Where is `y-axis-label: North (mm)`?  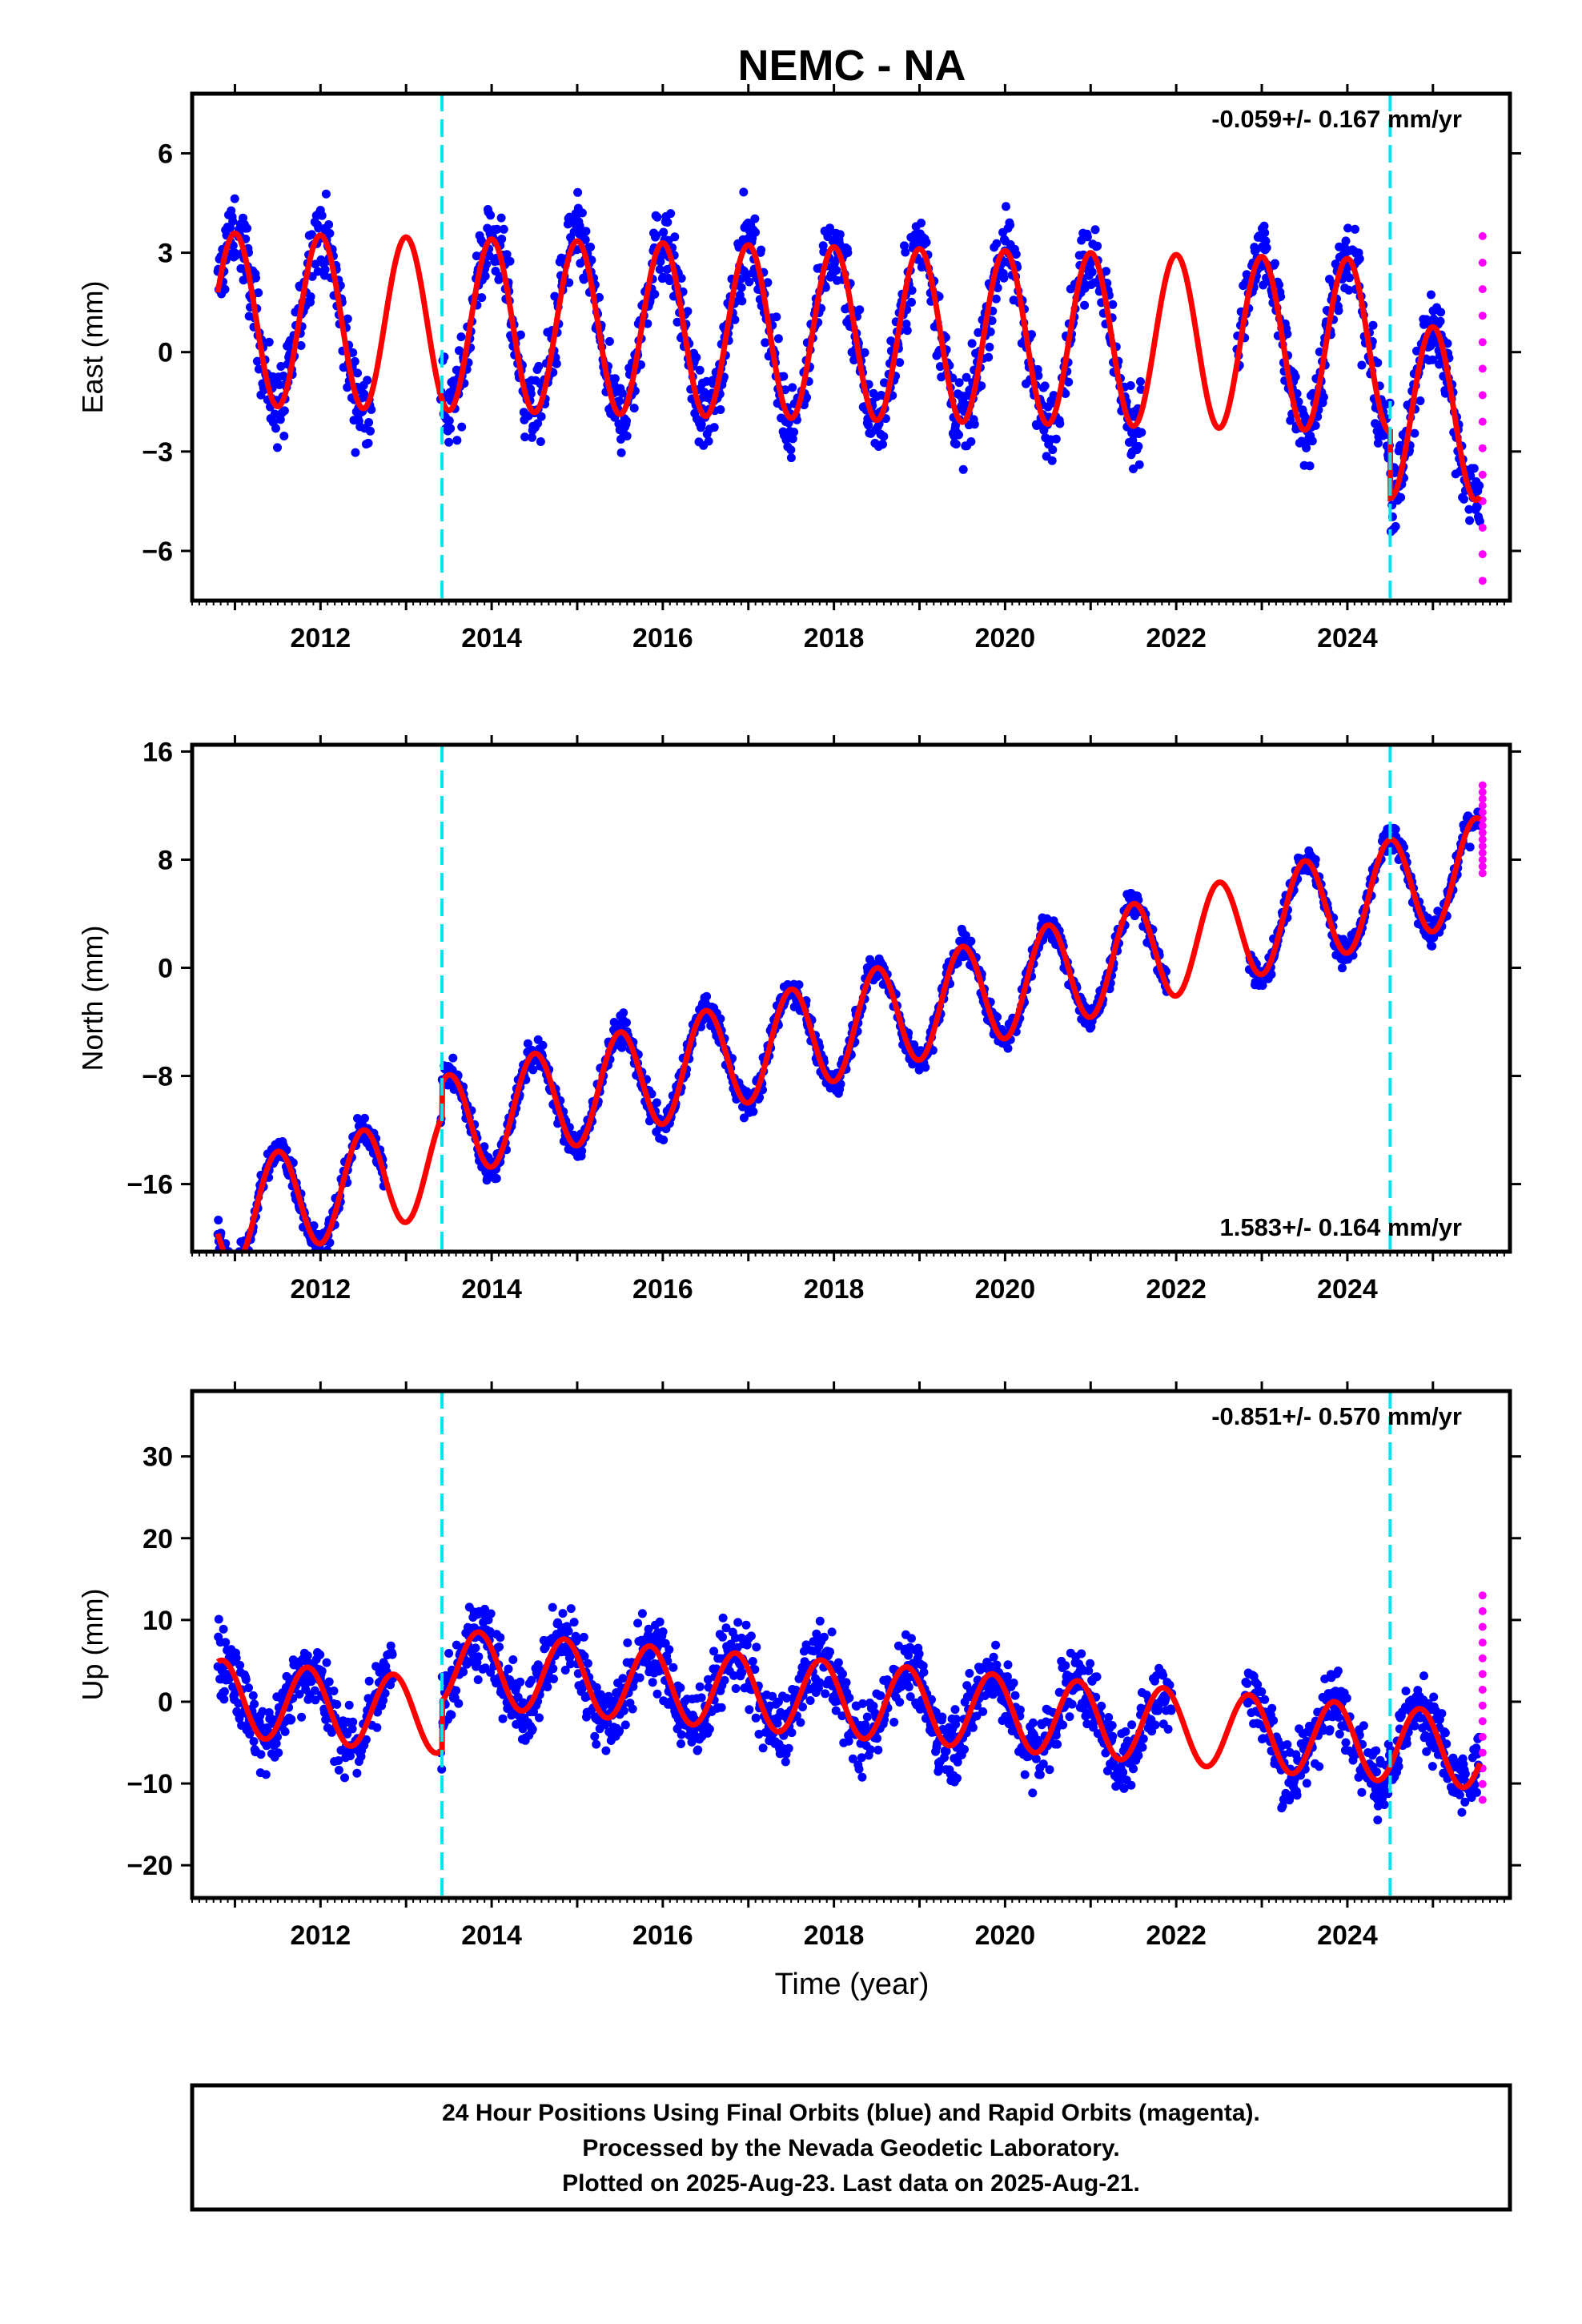 y-axis-label: North (mm) is located at coordinates (92, 999).